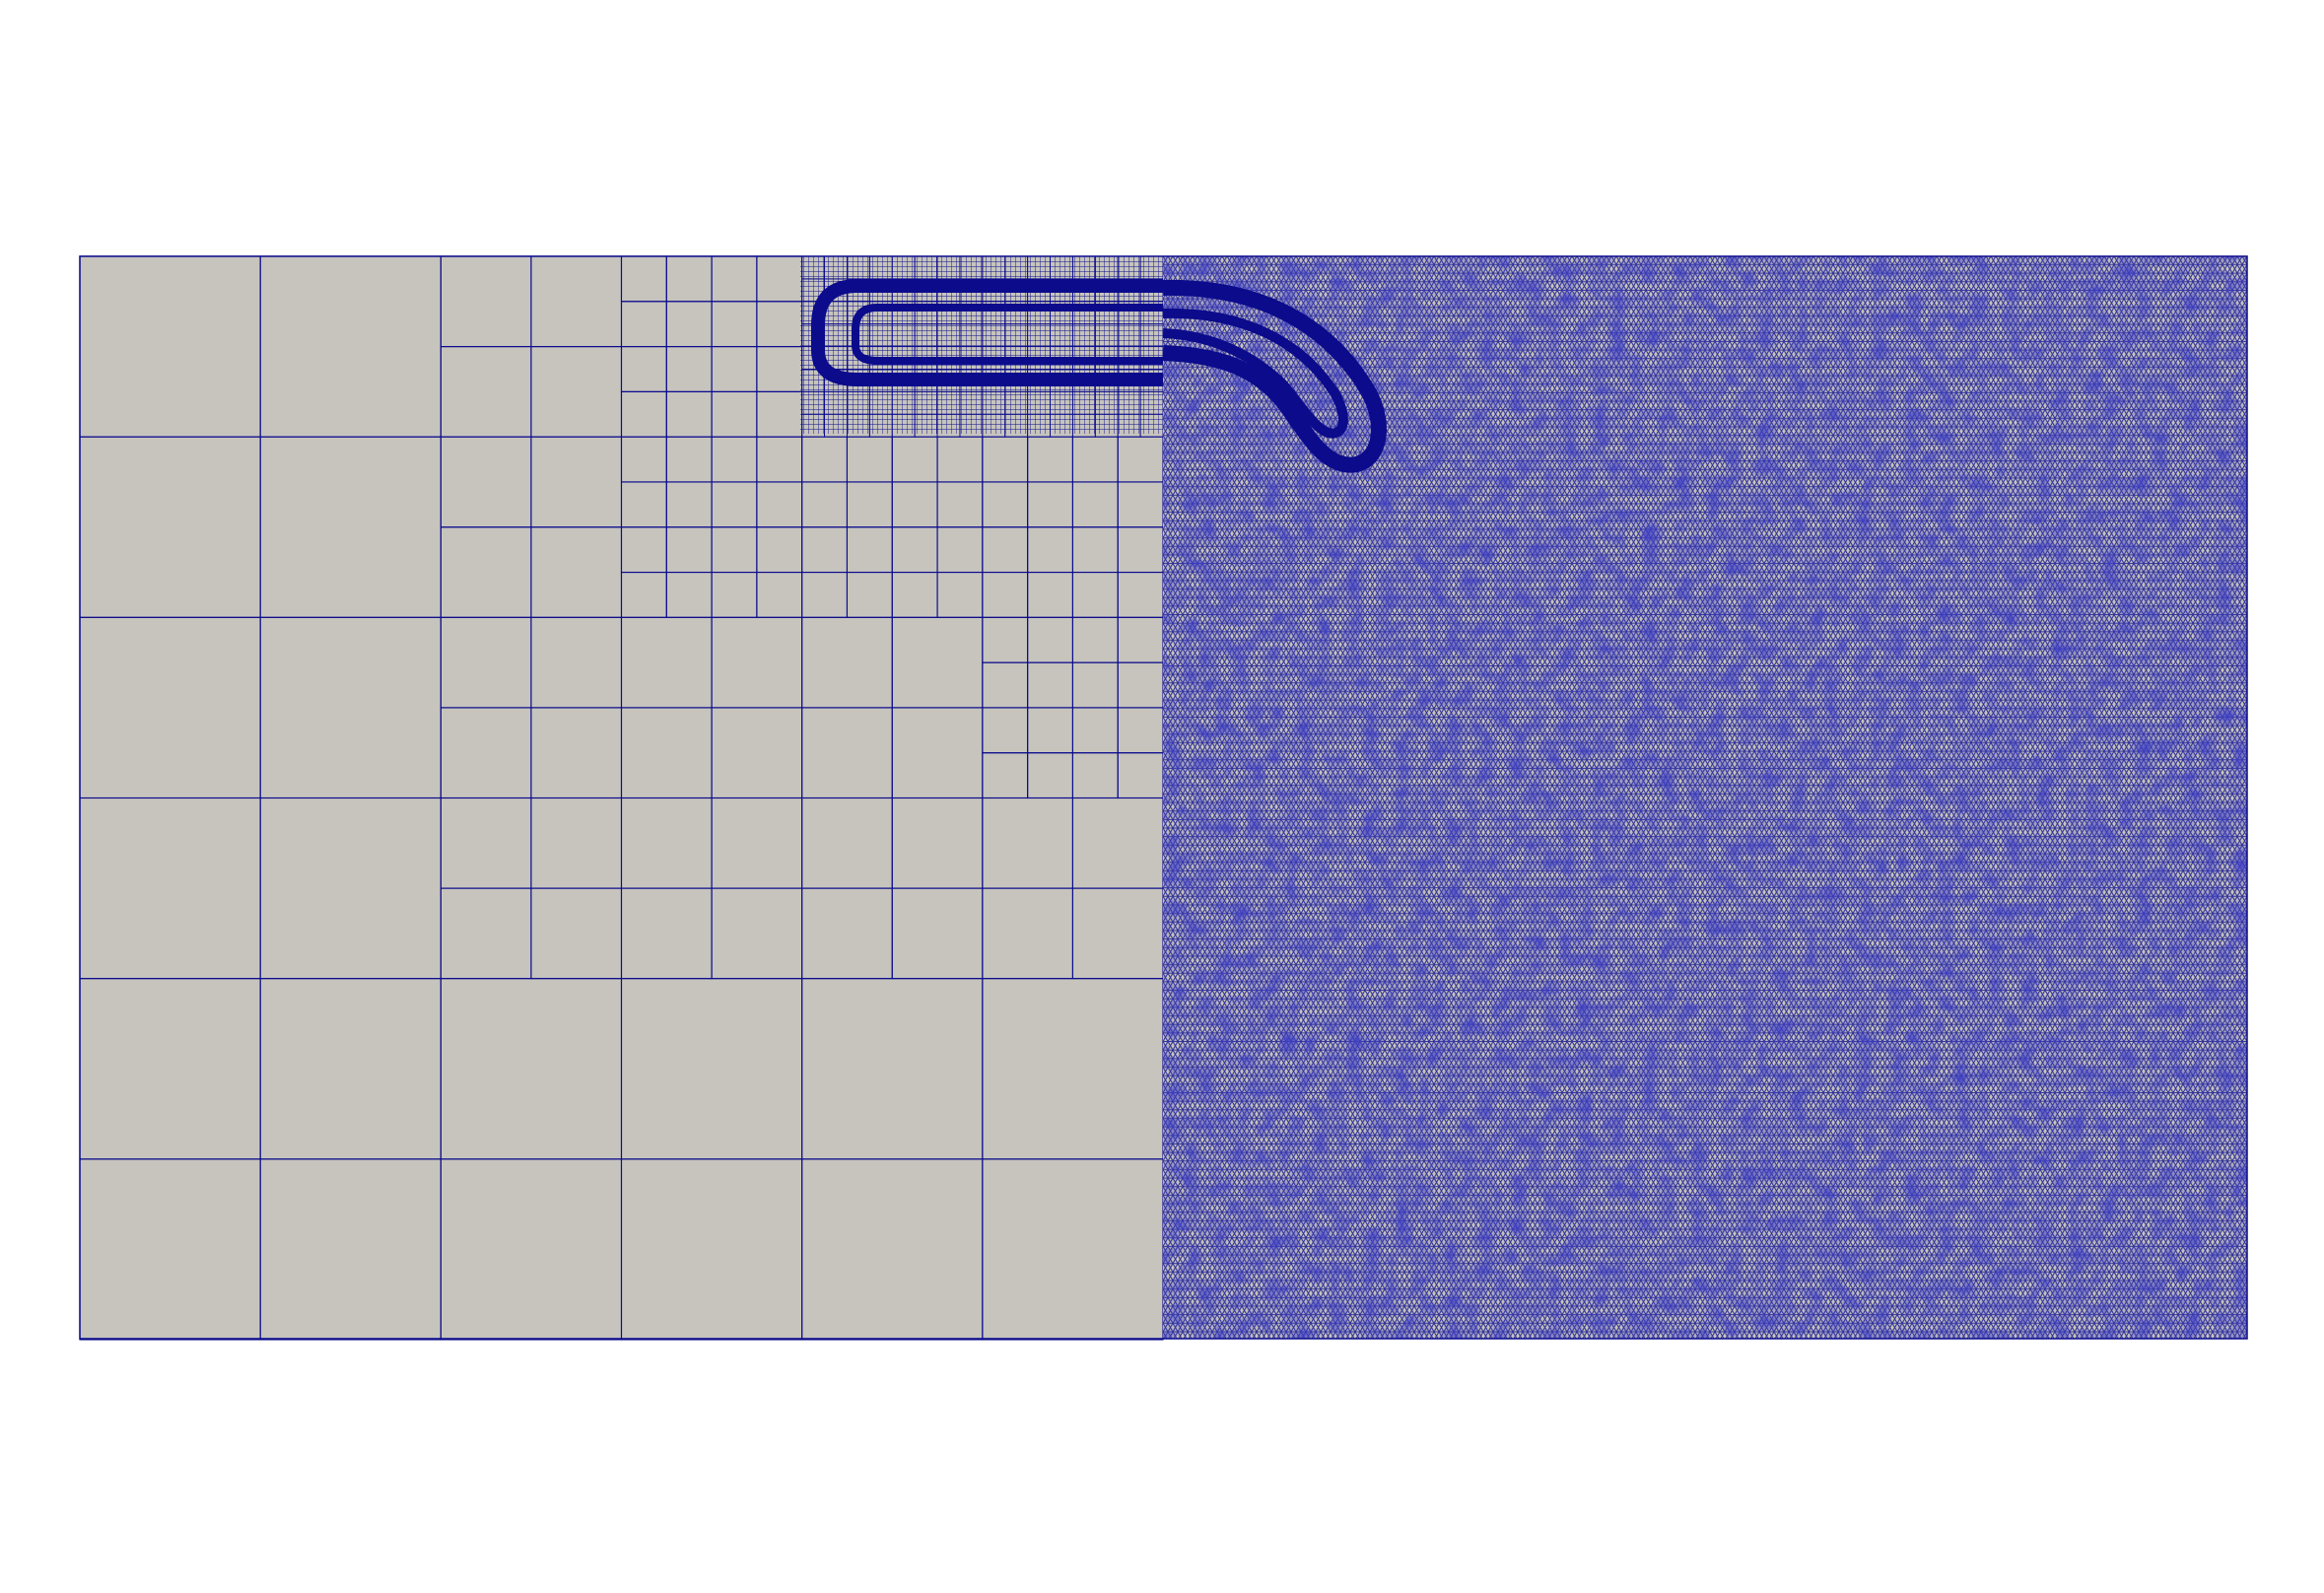 This screenshot has width=2324, height=1593. I want to click on slot-outer-boundary, so click(987, 332).